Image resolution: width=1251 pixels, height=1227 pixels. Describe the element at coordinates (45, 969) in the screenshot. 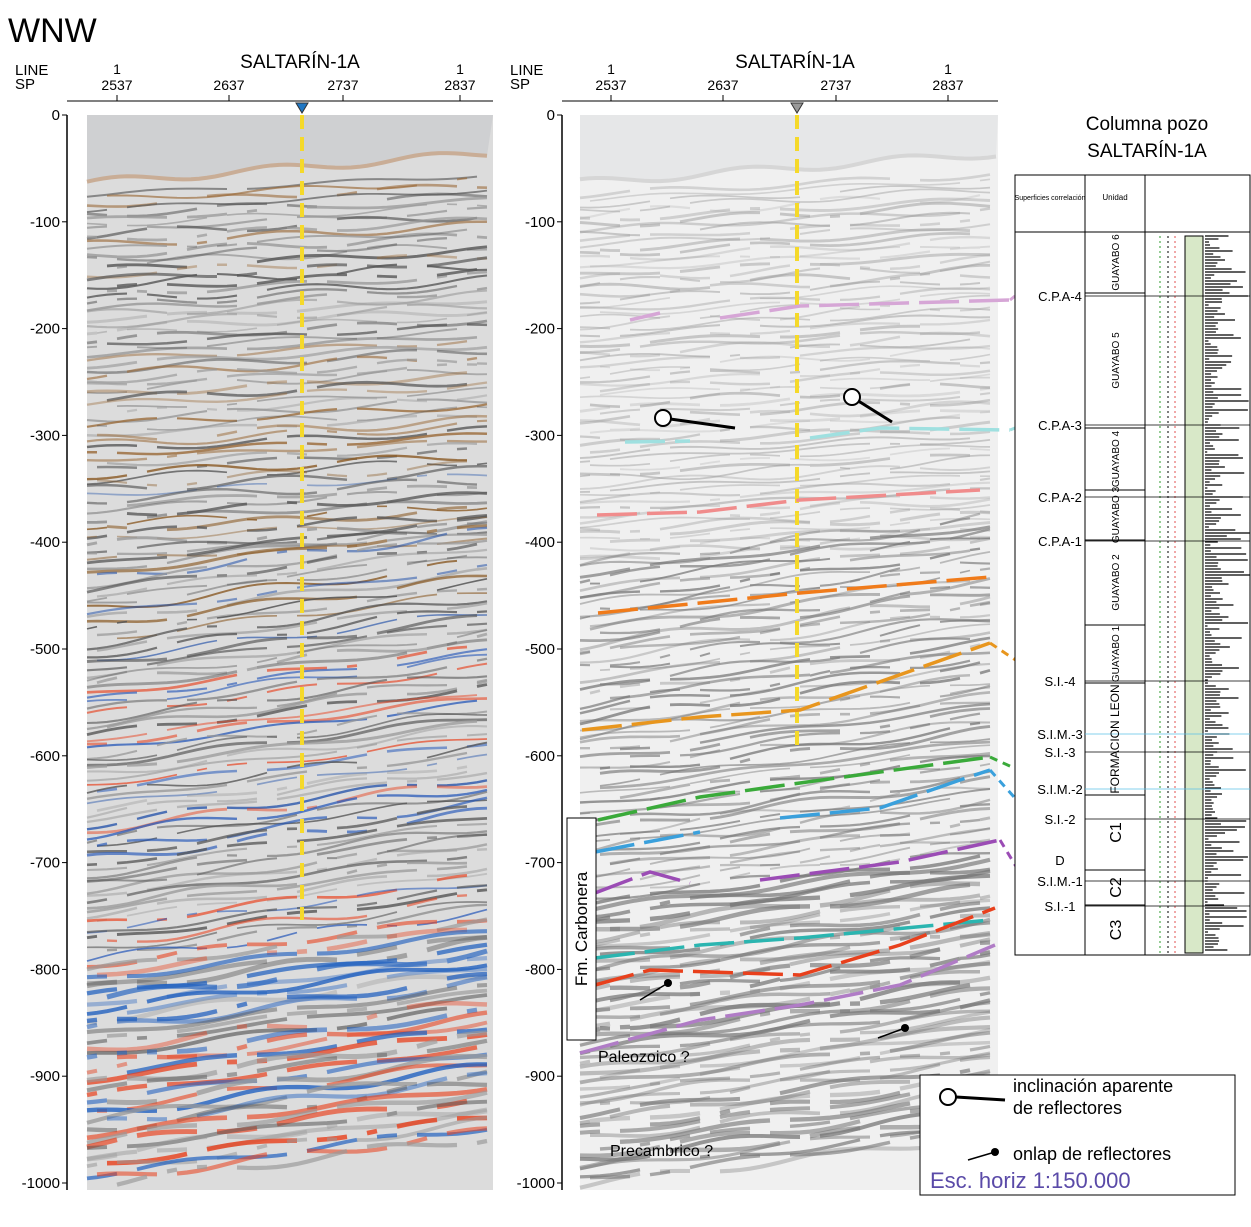

I see `depth-tick-label: -800` at that location.